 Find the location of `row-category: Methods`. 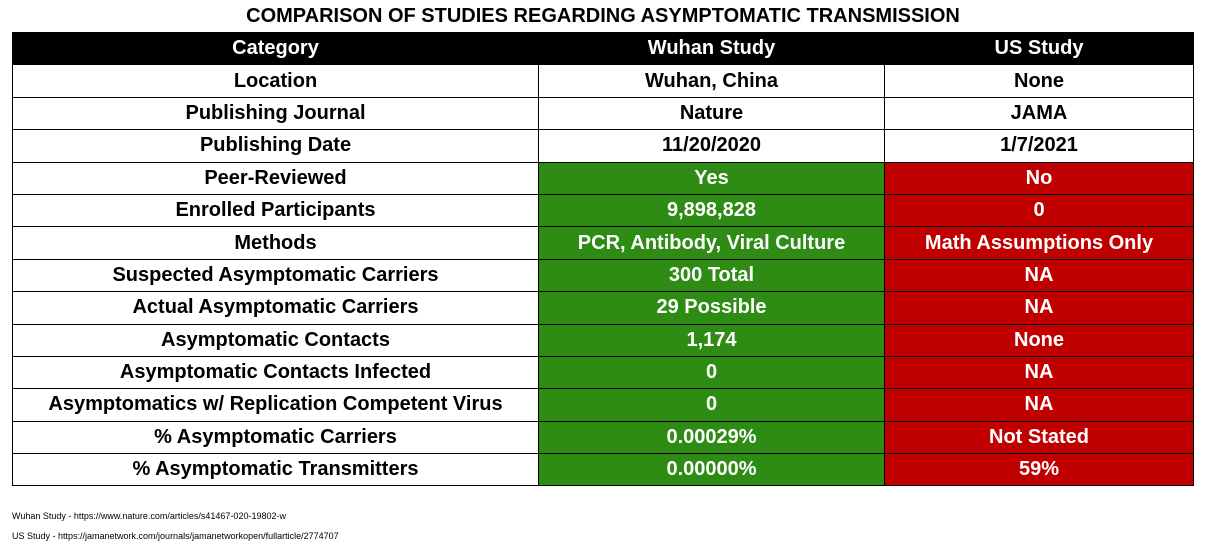

row-category: Methods is located at coordinates (275, 243).